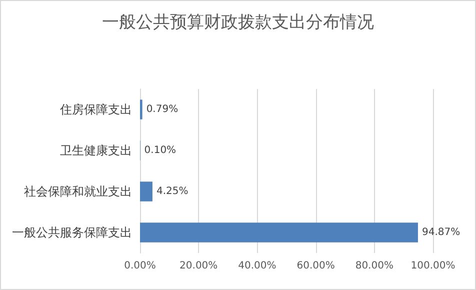 Image resolution: width=476 pixels, height=290 pixels. Describe the element at coordinates (374, 266) in the screenshot. I see `x-tick-label: 80.00%` at that location.